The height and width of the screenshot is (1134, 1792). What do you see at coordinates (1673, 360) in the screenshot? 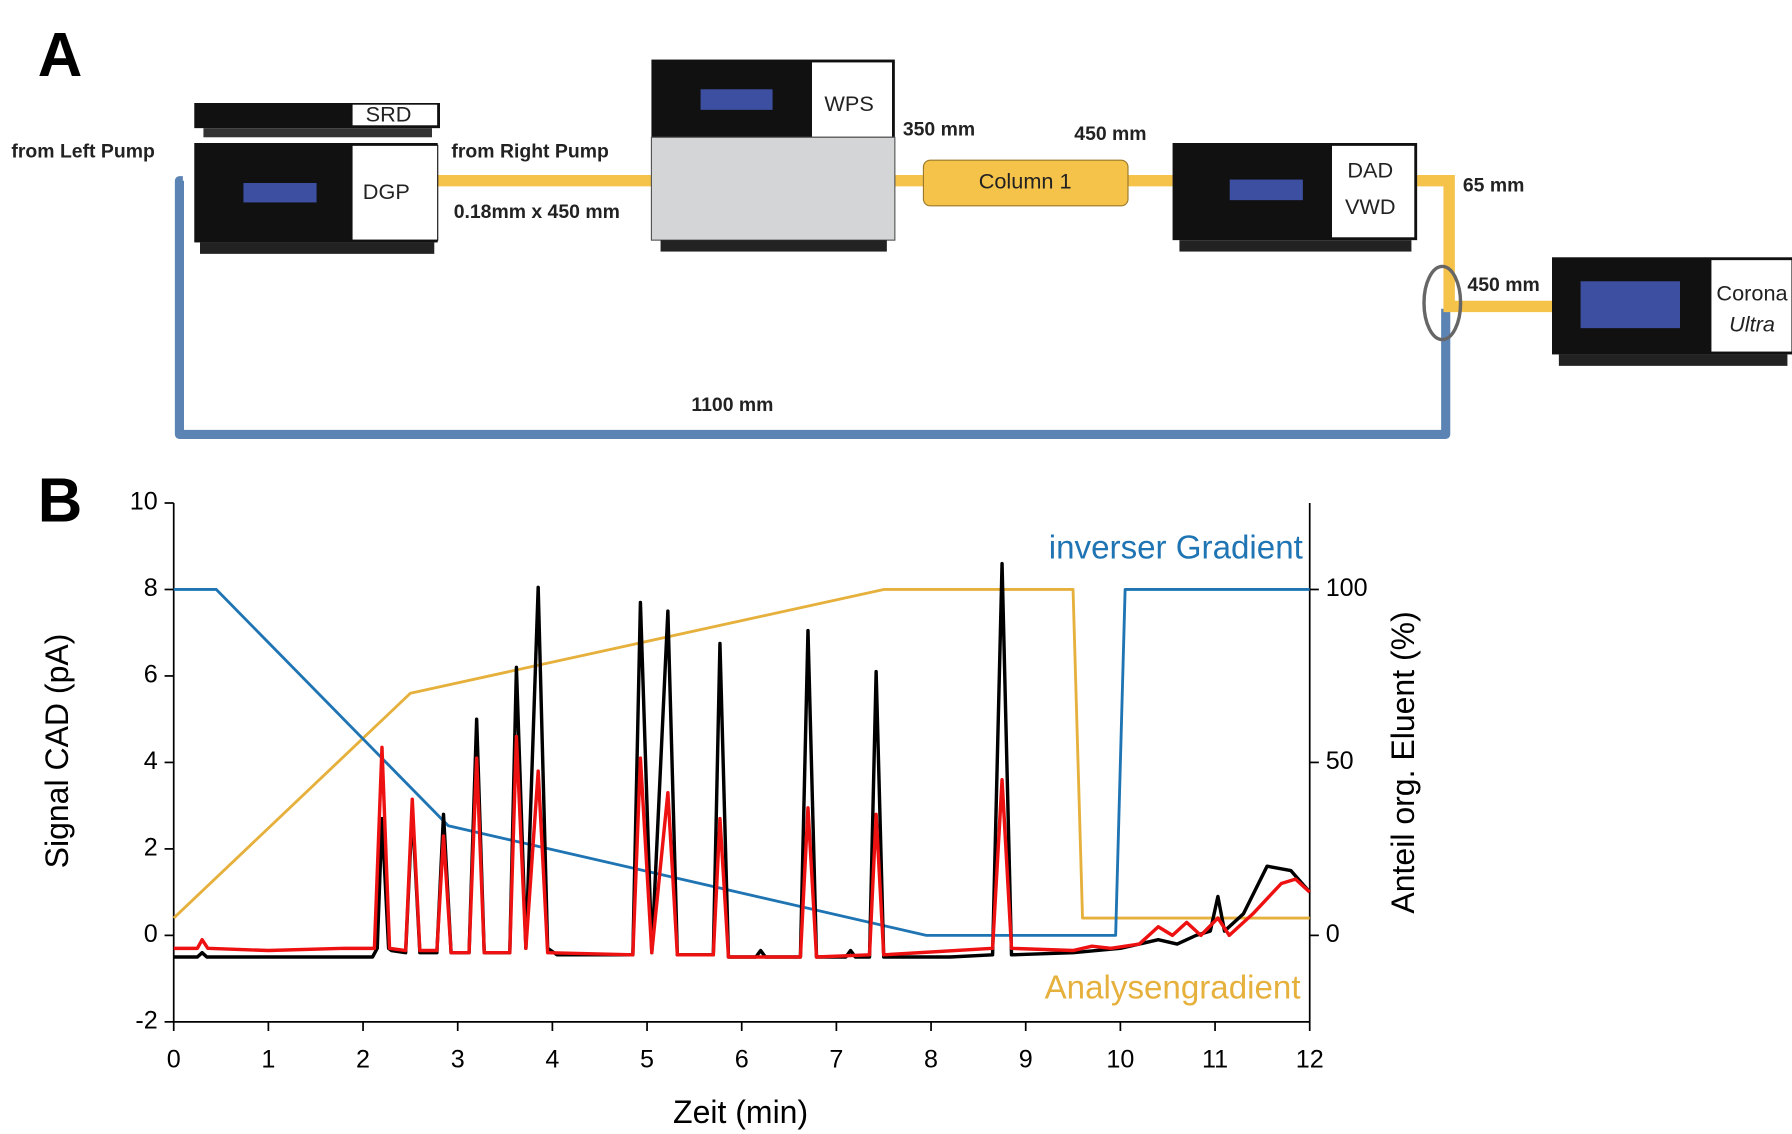
I see `corona-foot` at bounding box center [1673, 360].